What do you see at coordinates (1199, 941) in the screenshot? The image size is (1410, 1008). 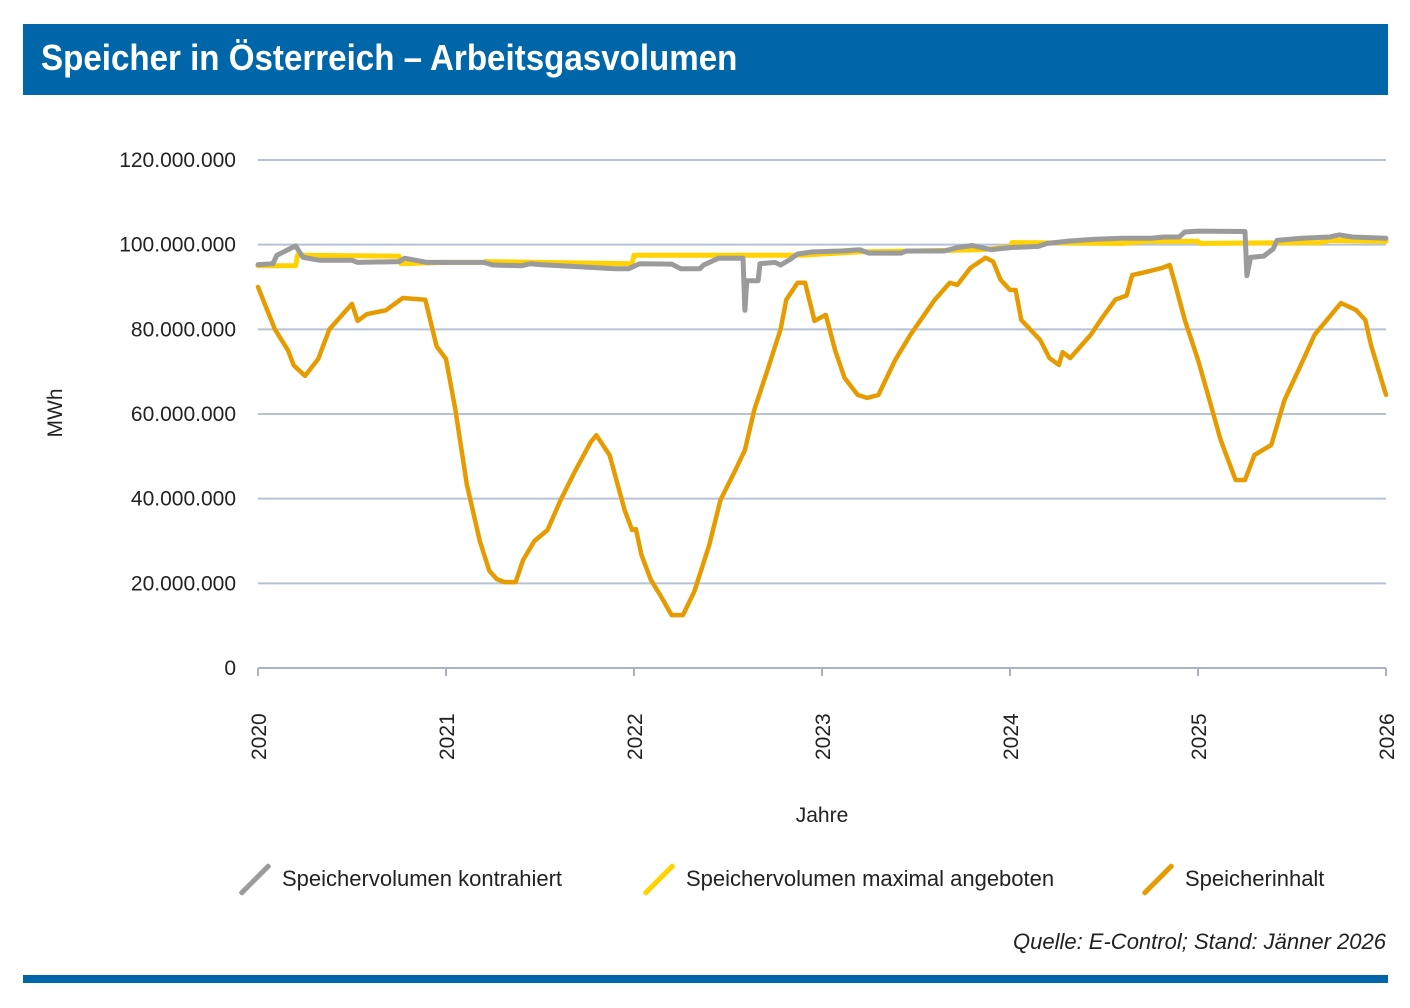 I see `source-note: Quelle: E-Control; Stand: Jänner 2026` at bounding box center [1199, 941].